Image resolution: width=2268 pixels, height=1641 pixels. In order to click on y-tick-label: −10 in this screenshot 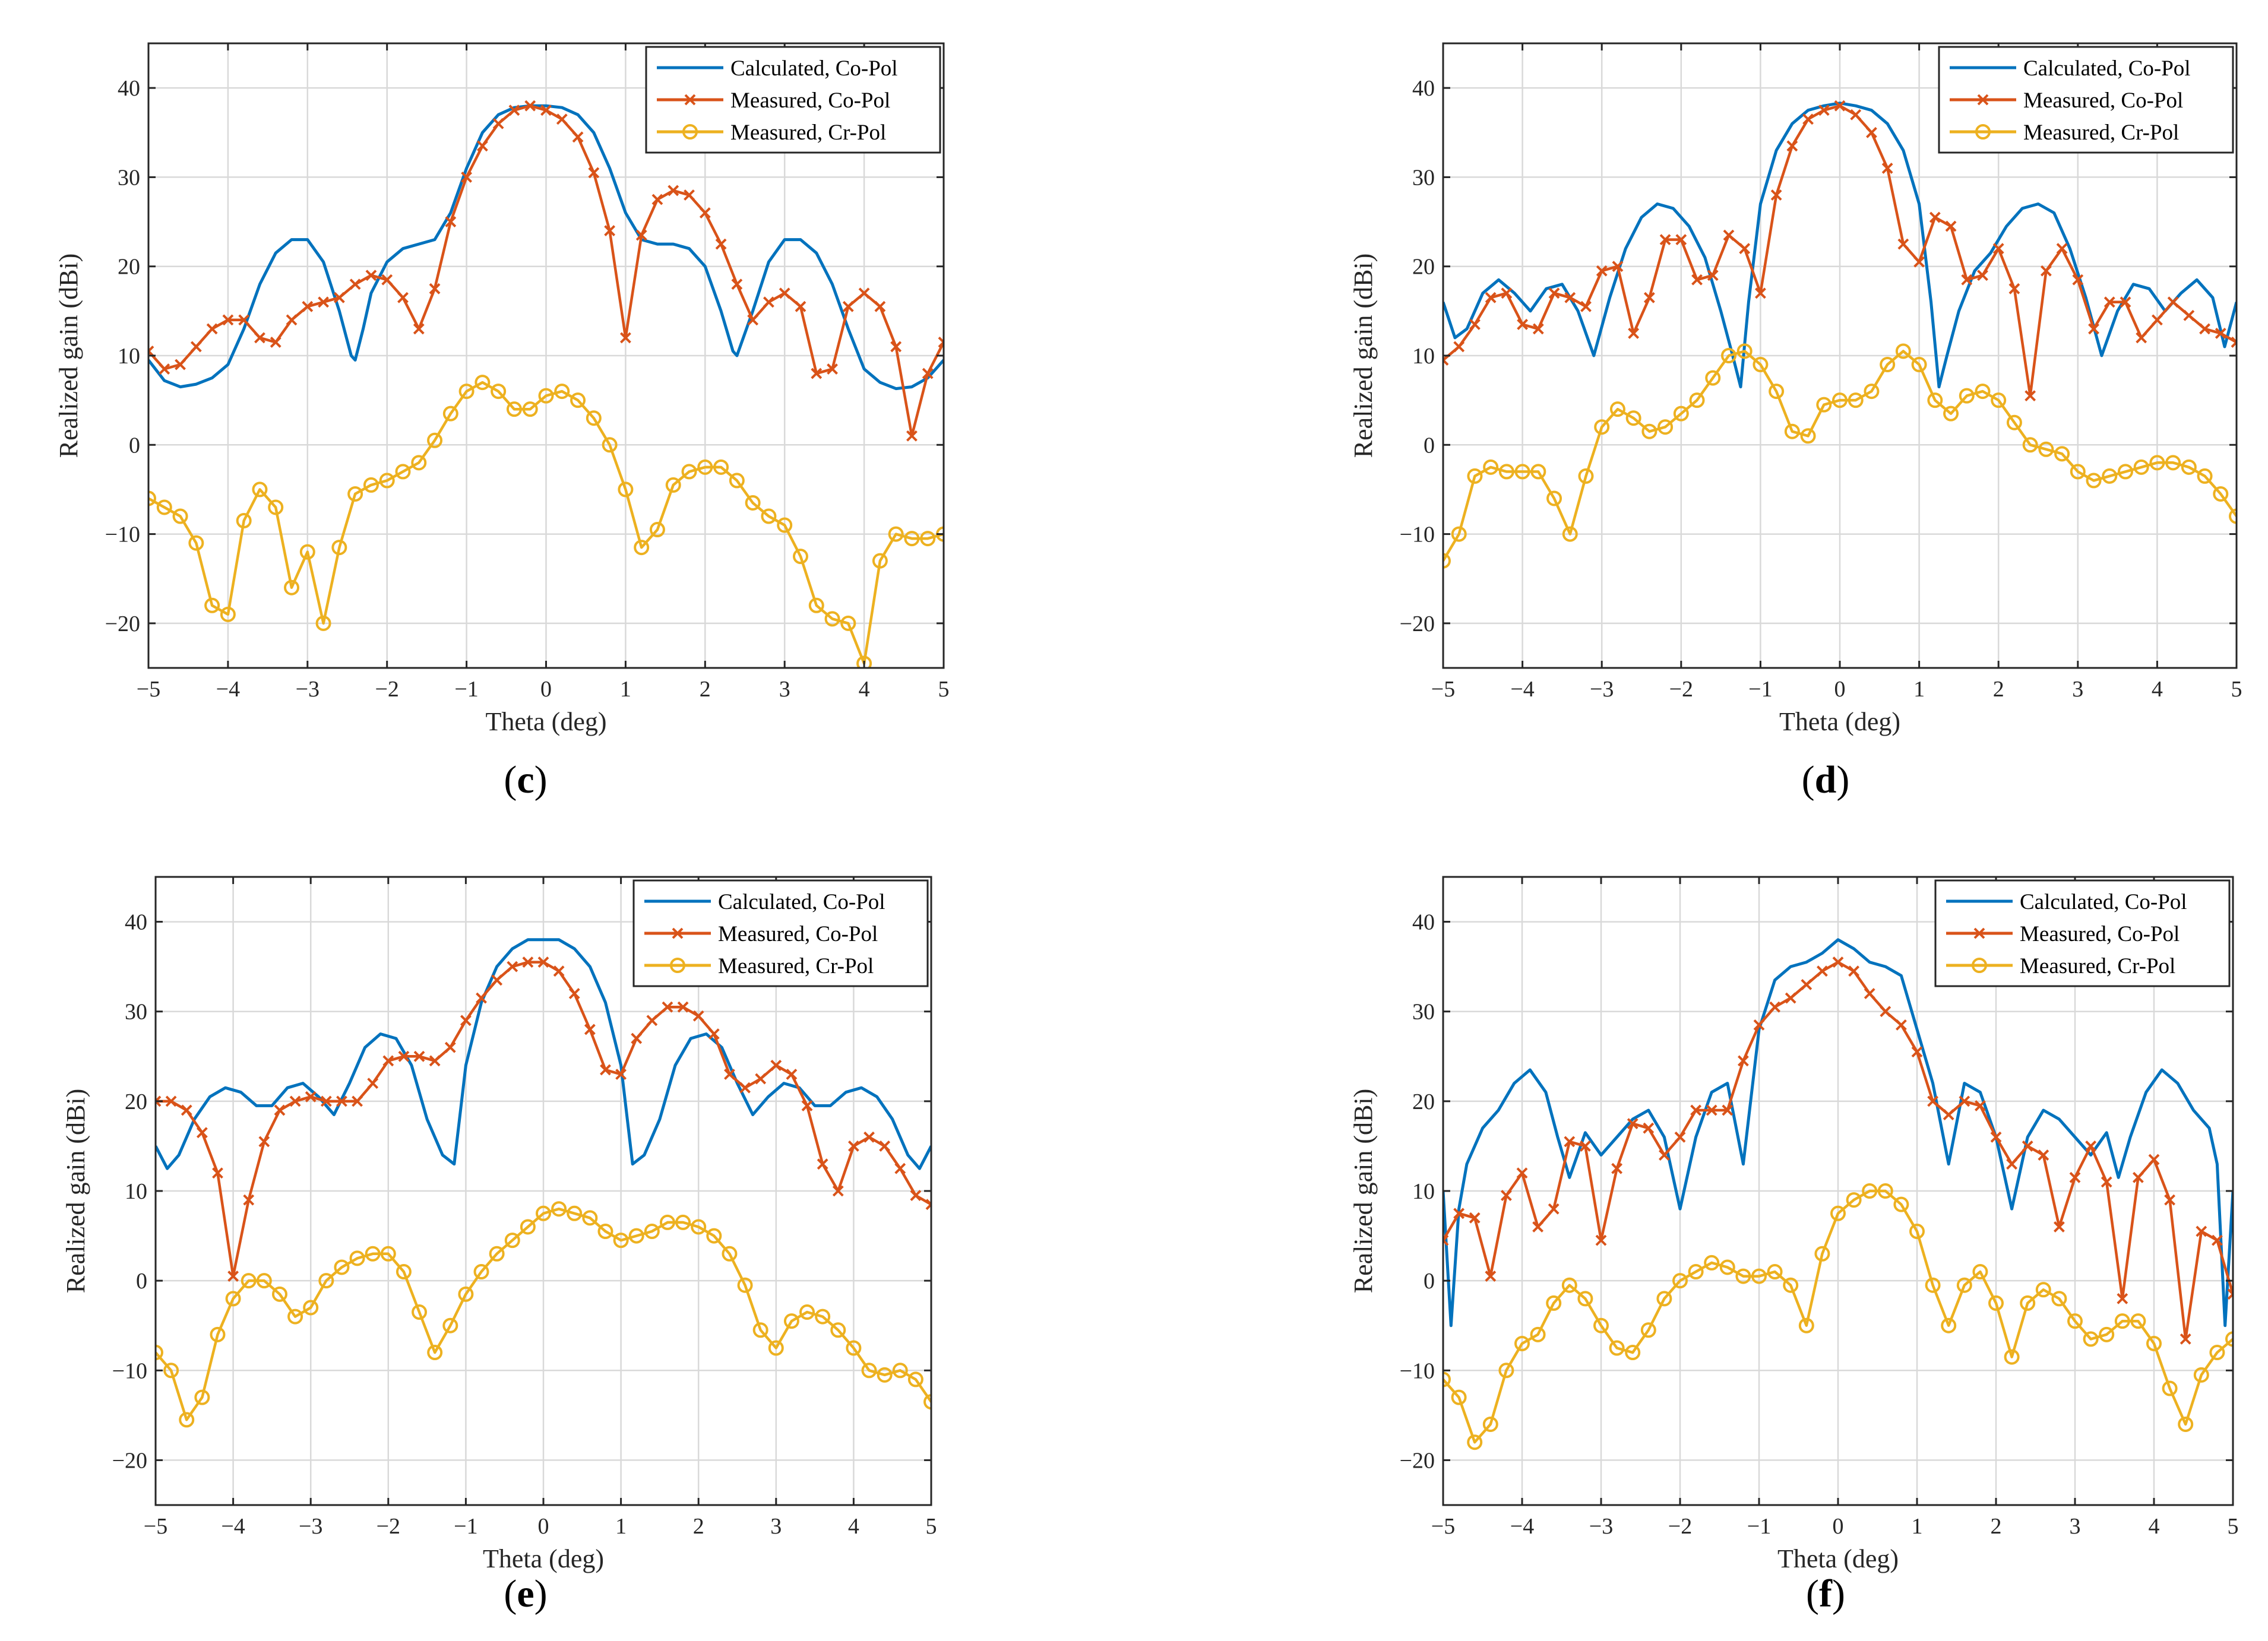, I will do `click(1417, 534)`.